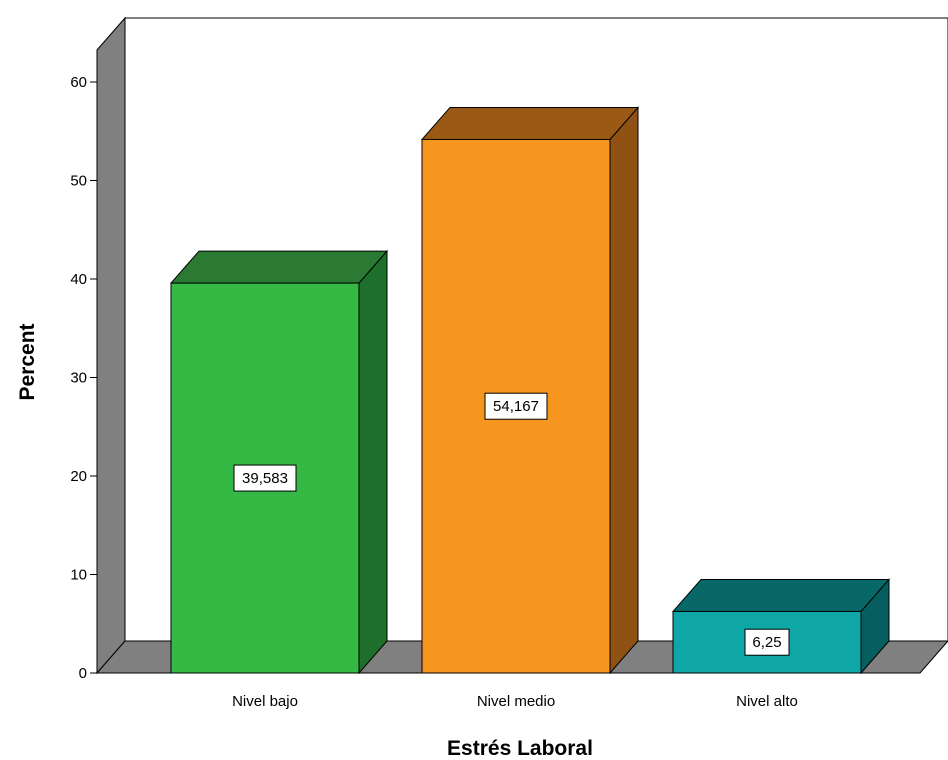  I want to click on data-label: 39,583, so click(265, 478).